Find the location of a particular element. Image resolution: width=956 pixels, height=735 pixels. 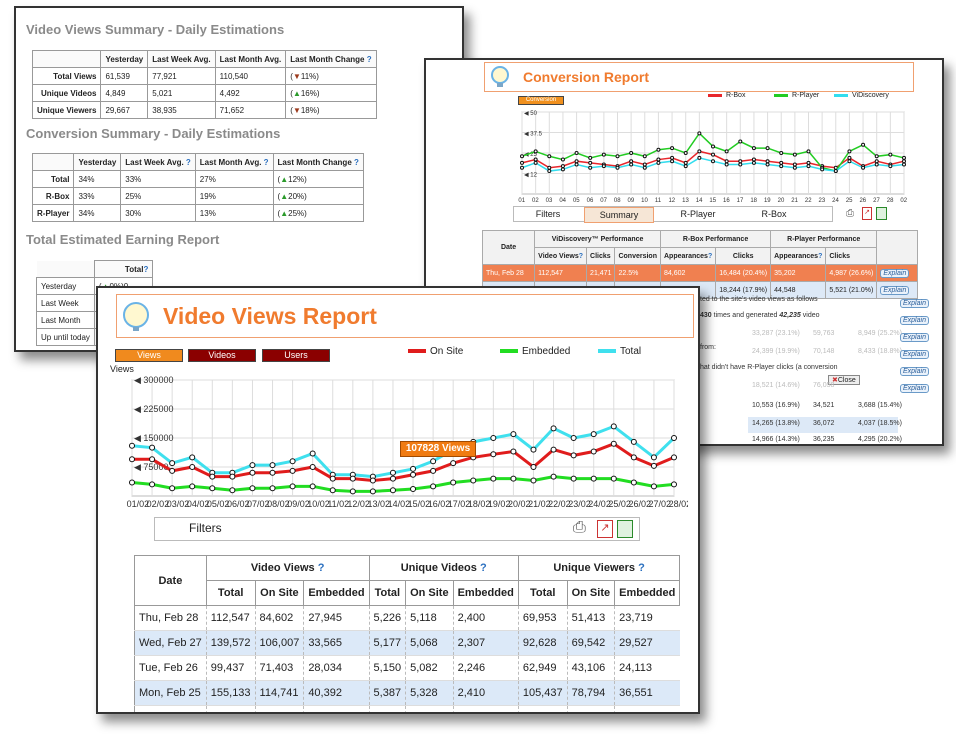

y-tick-label: ◀ 37.5 is located at coordinates (533, 135).